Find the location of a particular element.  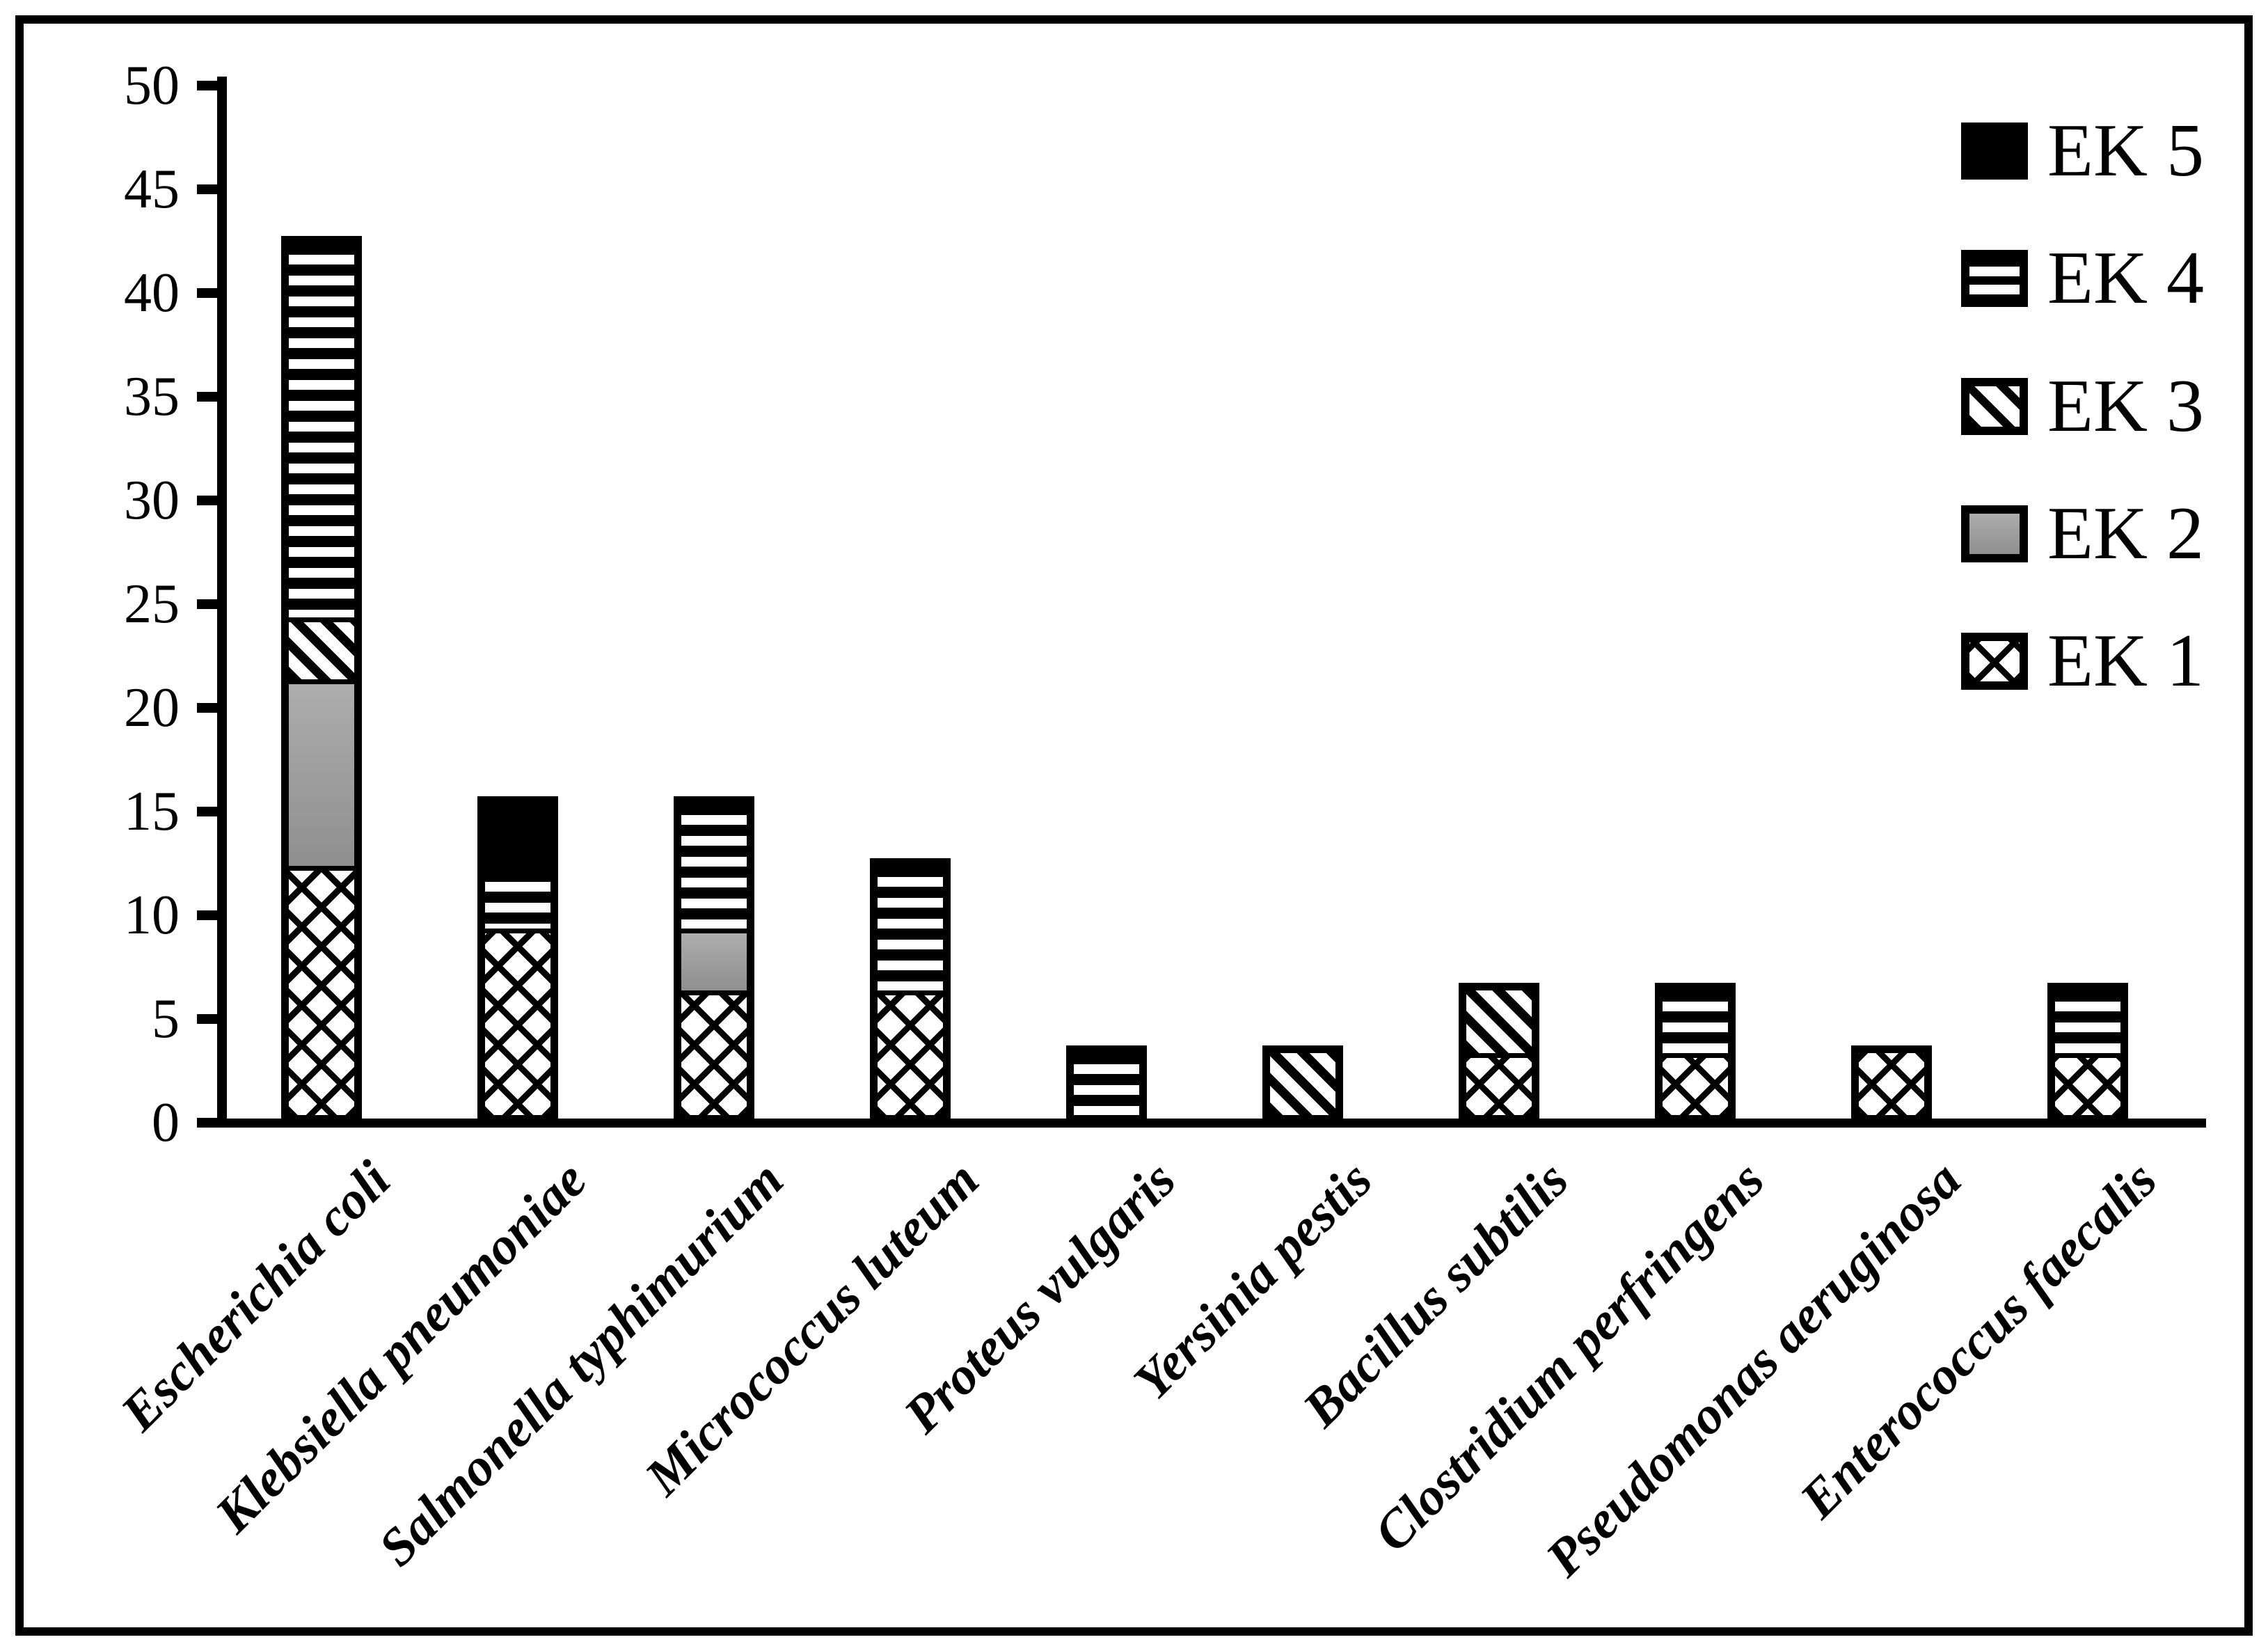

legend-item-ek1: EK 1 is located at coordinates (2082, 661).